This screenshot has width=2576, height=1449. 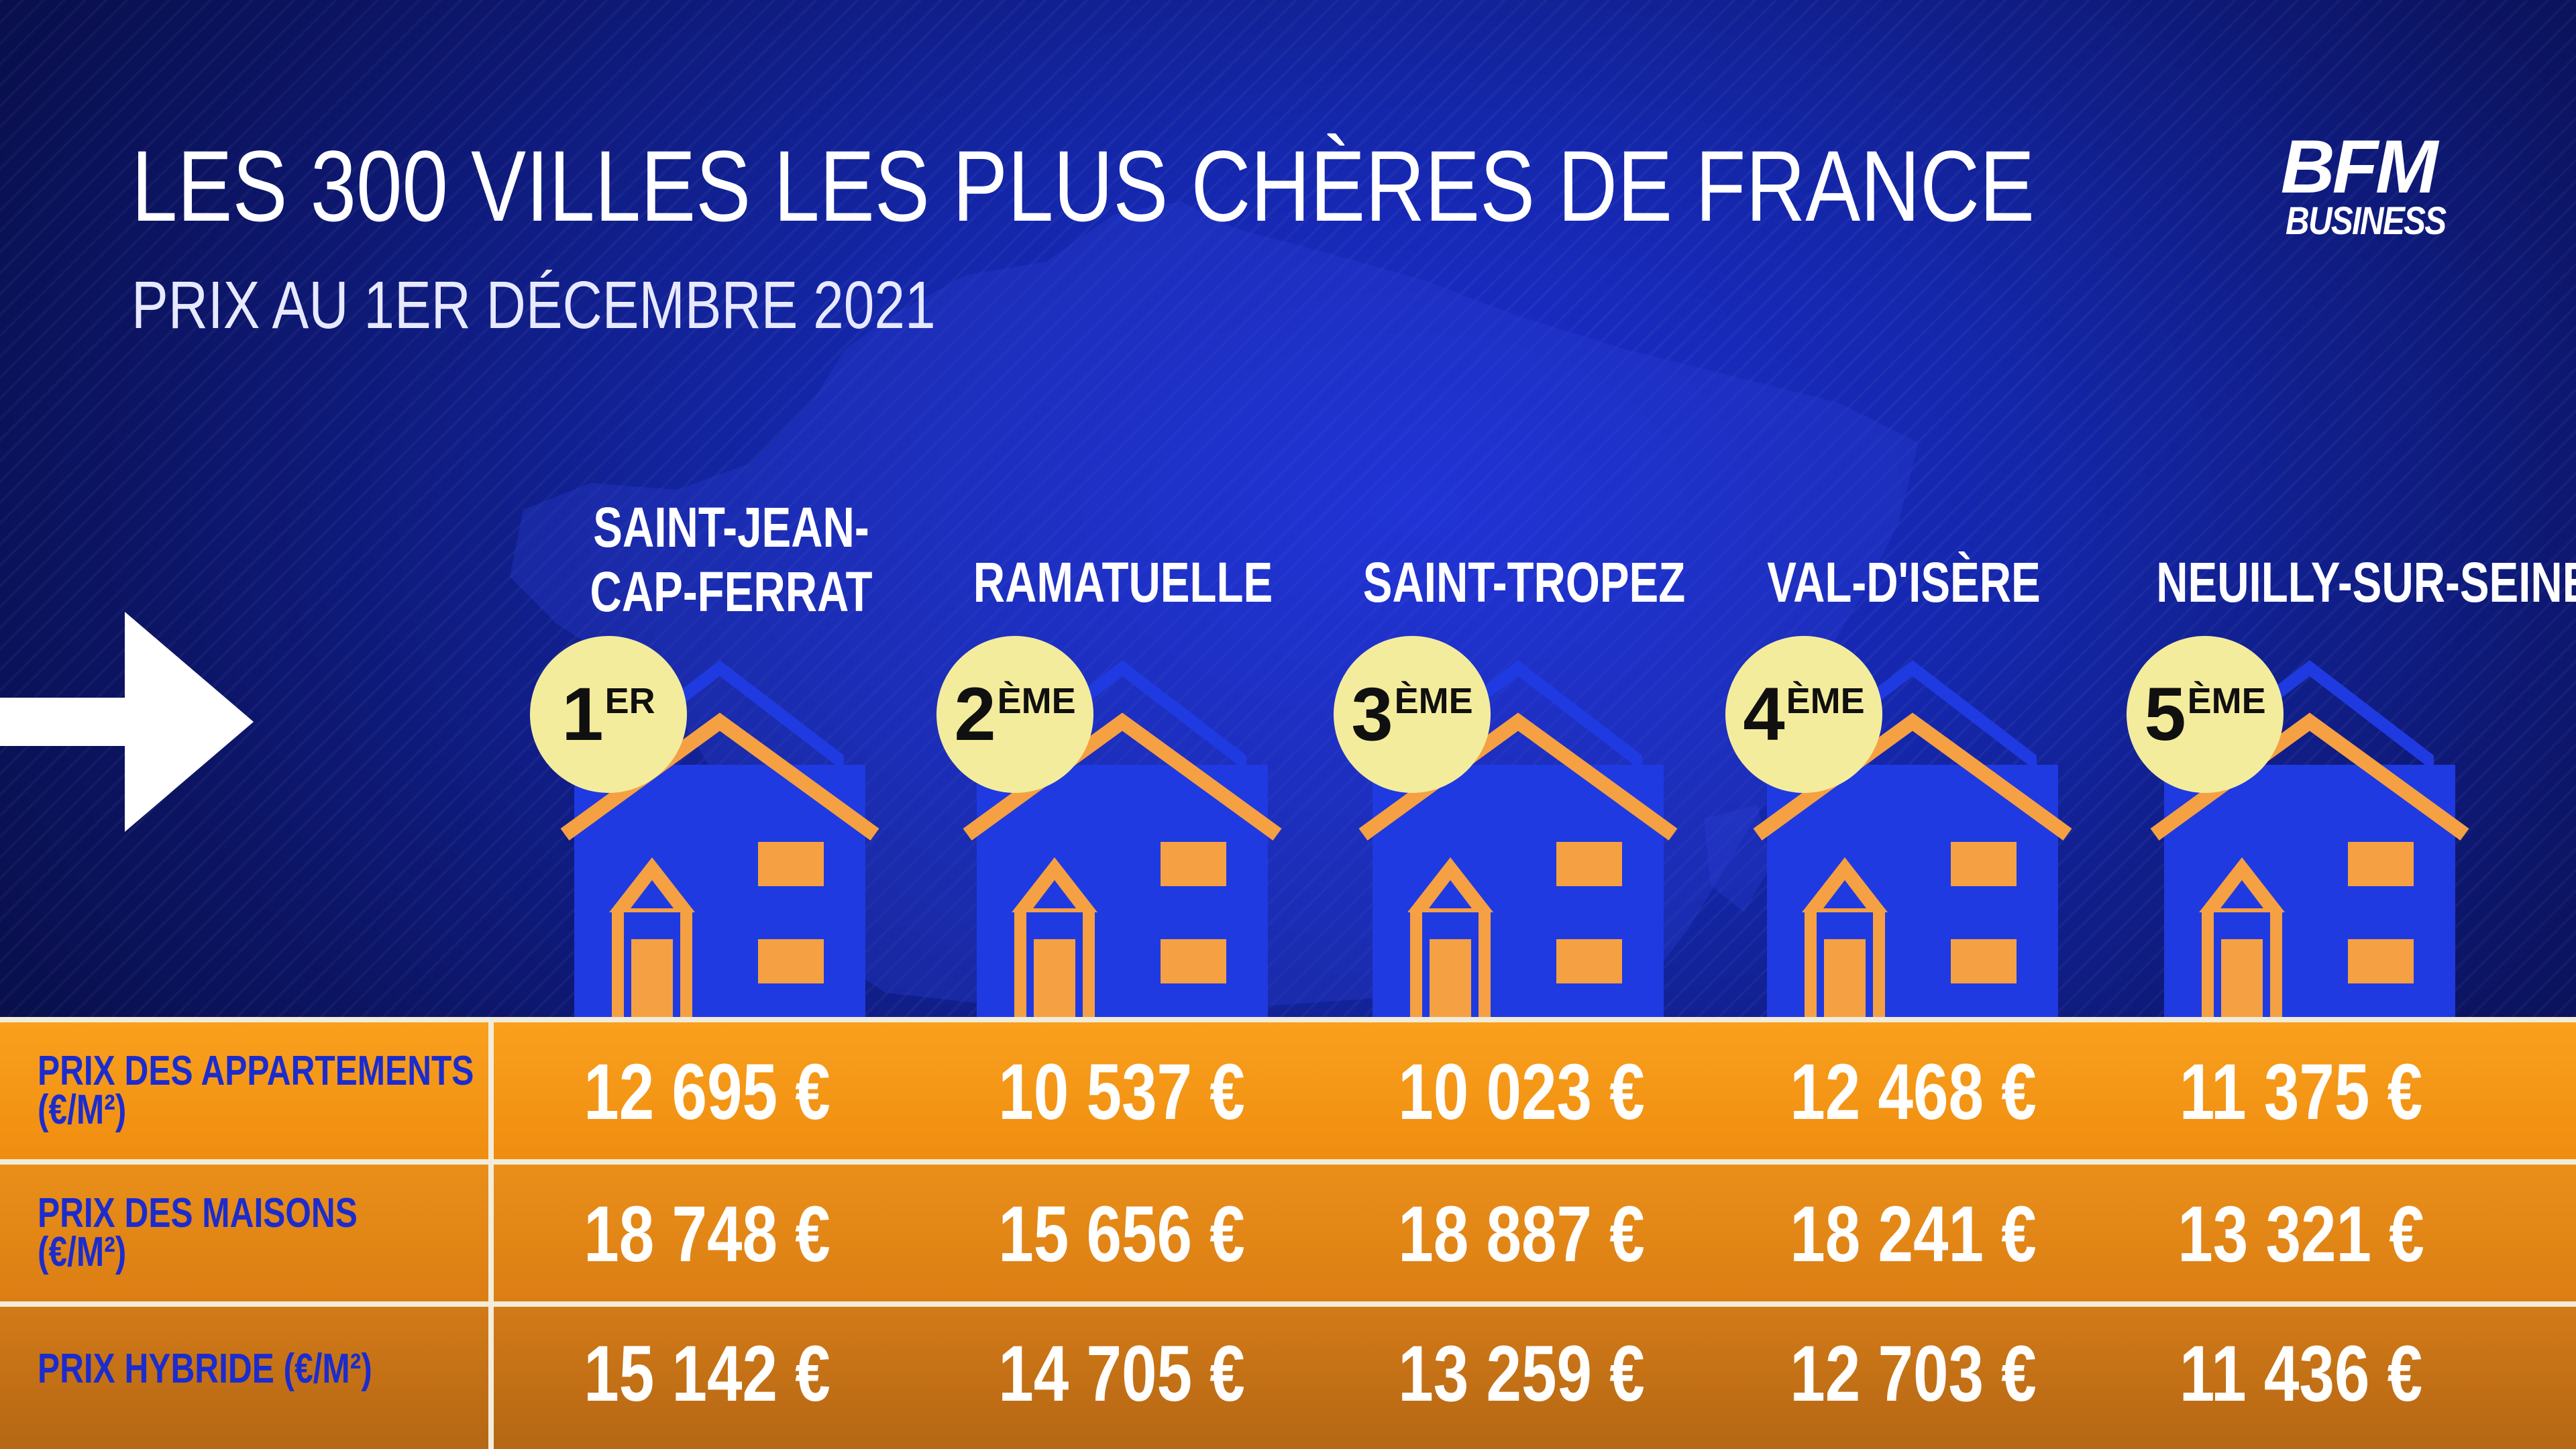 What do you see at coordinates (707, 1234) in the screenshot?
I see `table-cell: 18 748 €` at bounding box center [707, 1234].